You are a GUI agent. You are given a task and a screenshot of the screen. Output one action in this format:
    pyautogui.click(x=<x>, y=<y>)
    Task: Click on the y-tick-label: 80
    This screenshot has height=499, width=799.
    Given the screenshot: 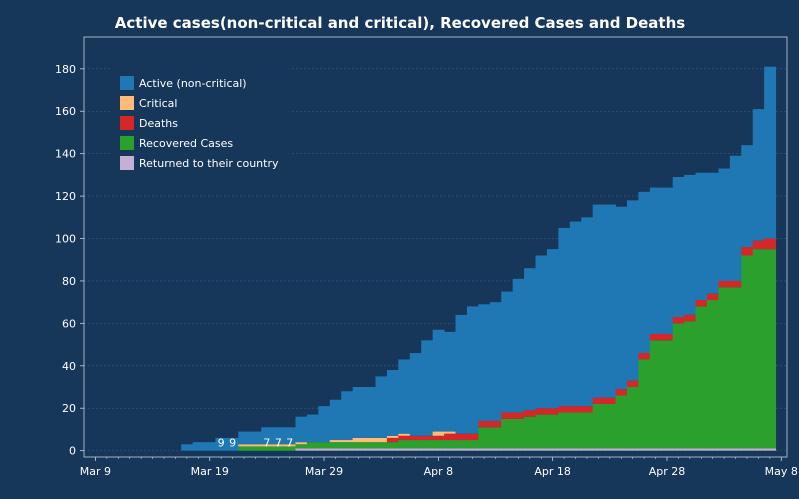 What is the action you would take?
    pyautogui.click(x=69, y=281)
    